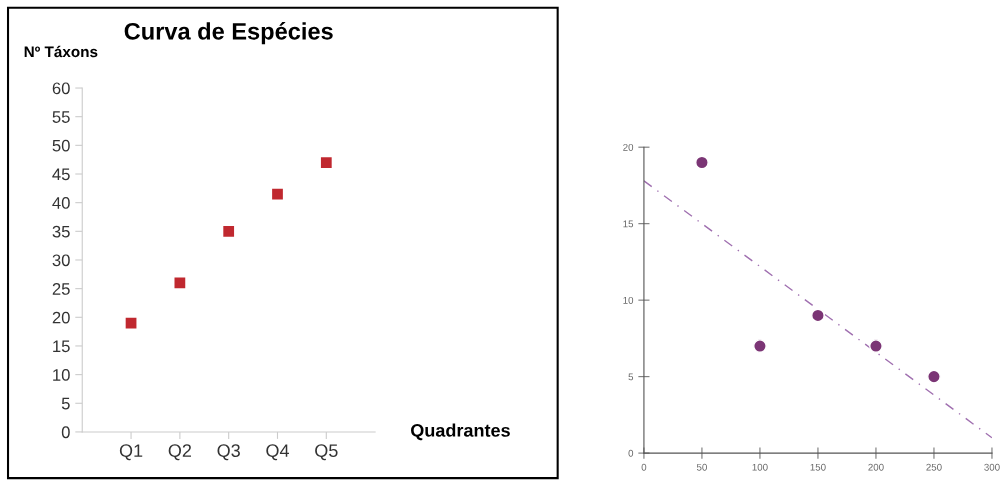 The image size is (1003, 481). Describe the element at coordinates (61, 88) in the screenshot. I see `y-tick-label: 60` at that location.